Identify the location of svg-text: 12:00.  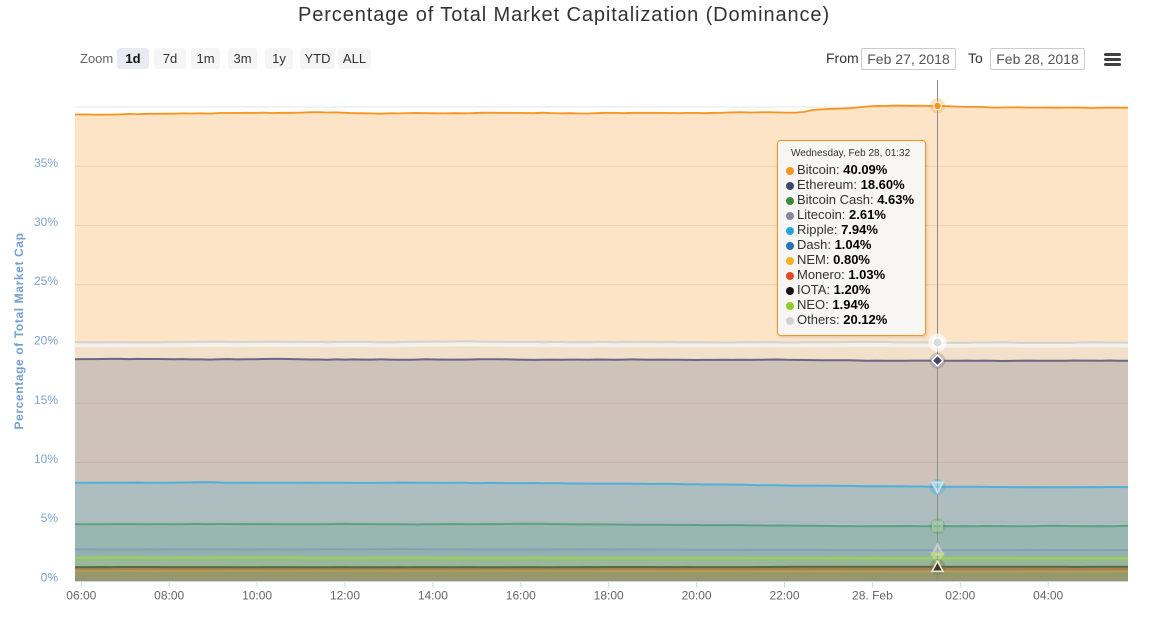
(345, 596).